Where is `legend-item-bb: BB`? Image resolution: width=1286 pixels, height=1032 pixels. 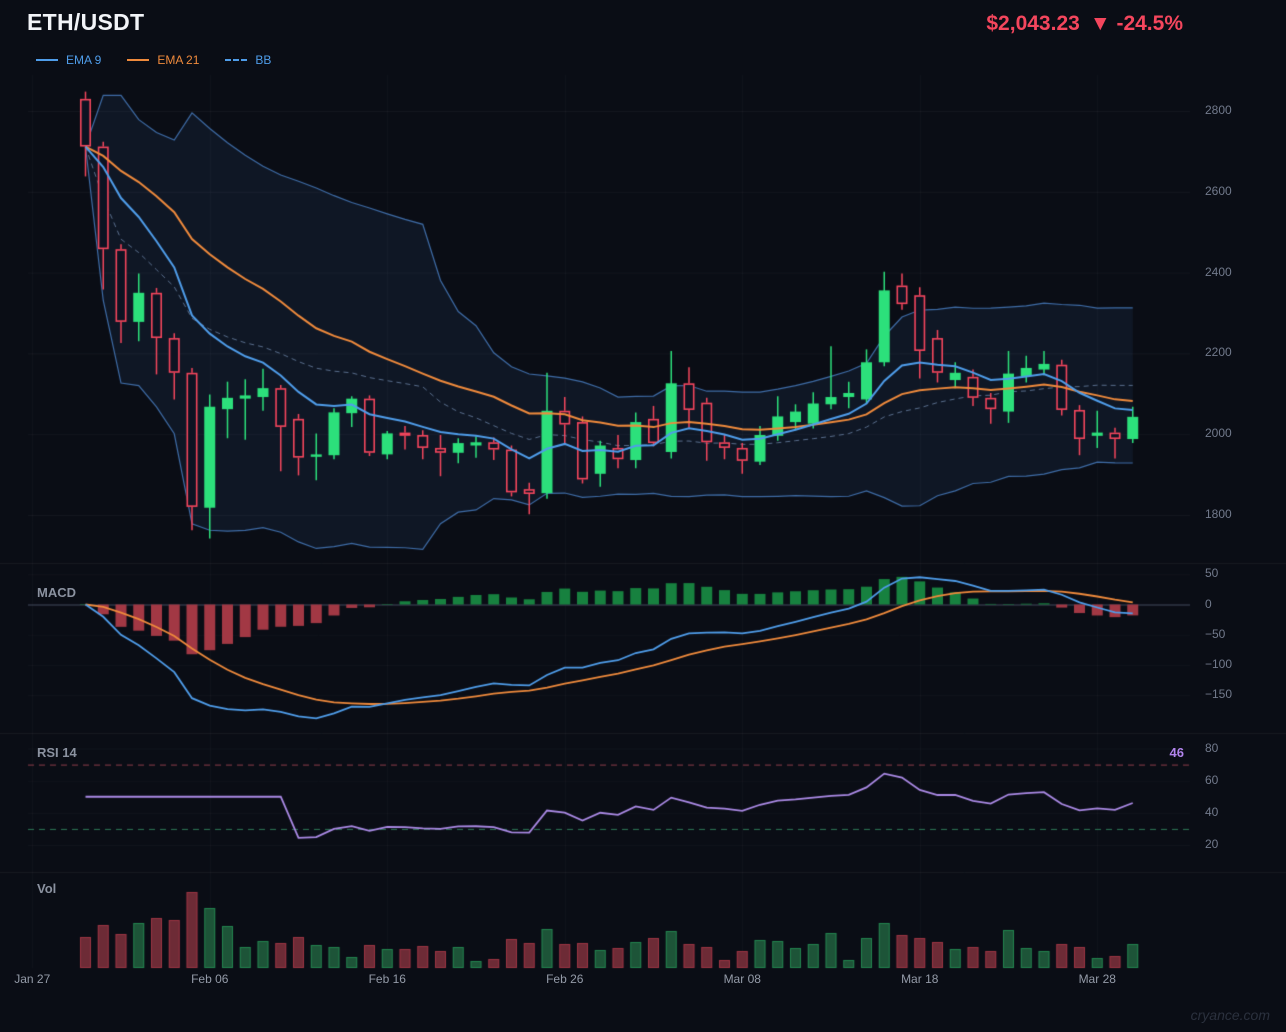 legend-item-bb: BB is located at coordinates (248, 60).